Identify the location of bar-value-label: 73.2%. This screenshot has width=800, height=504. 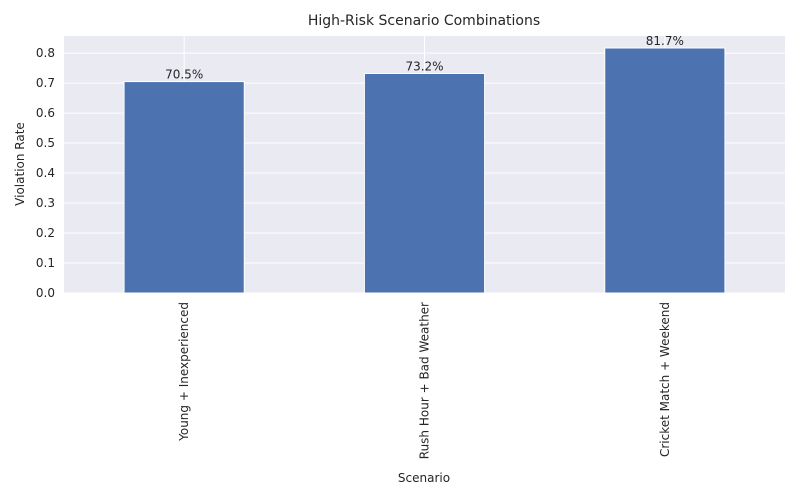
(424, 66).